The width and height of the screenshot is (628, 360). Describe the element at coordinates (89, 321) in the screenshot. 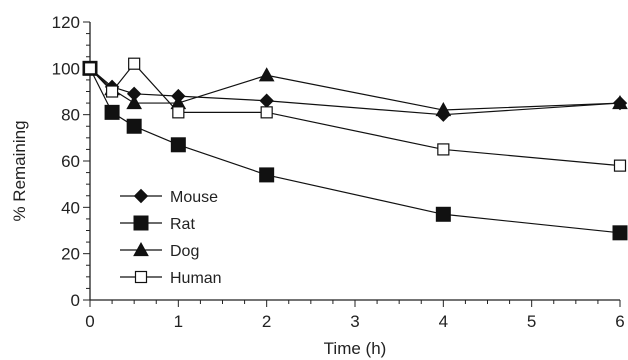

I see `x-tick-label: 0` at that location.